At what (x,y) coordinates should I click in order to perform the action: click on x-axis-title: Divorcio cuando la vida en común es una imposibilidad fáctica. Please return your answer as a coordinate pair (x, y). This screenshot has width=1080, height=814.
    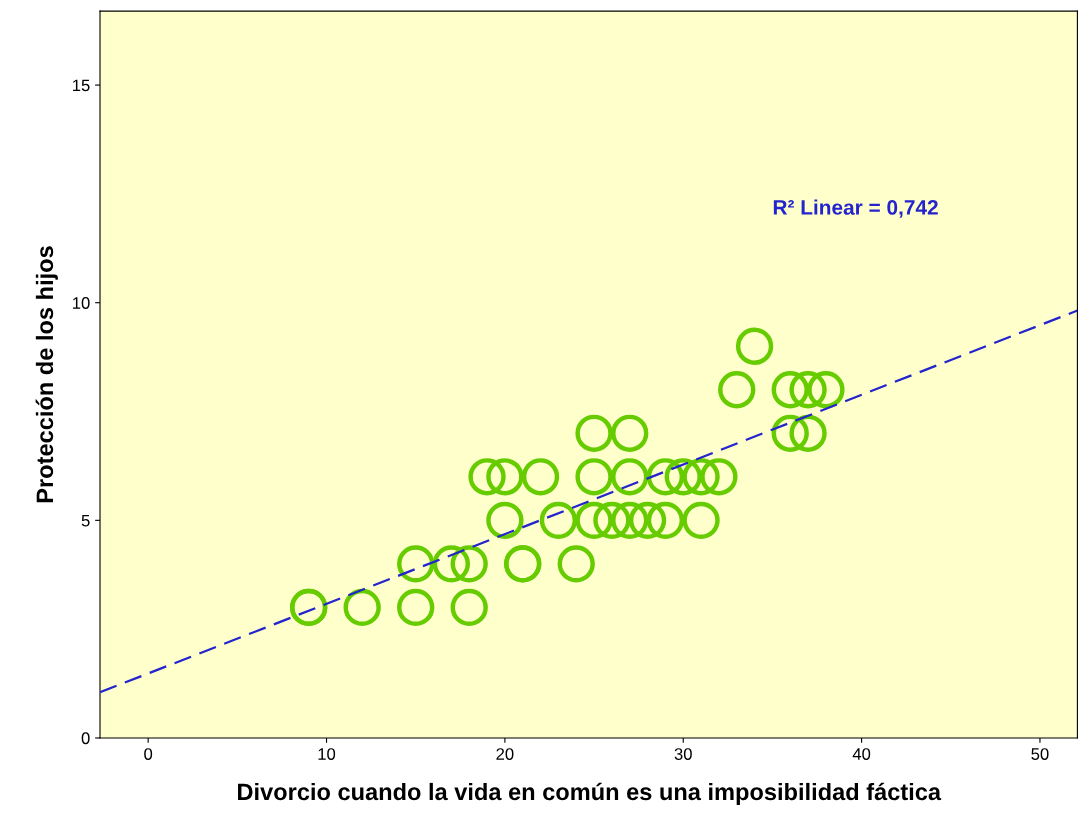
    Looking at the image, I should click on (590, 793).